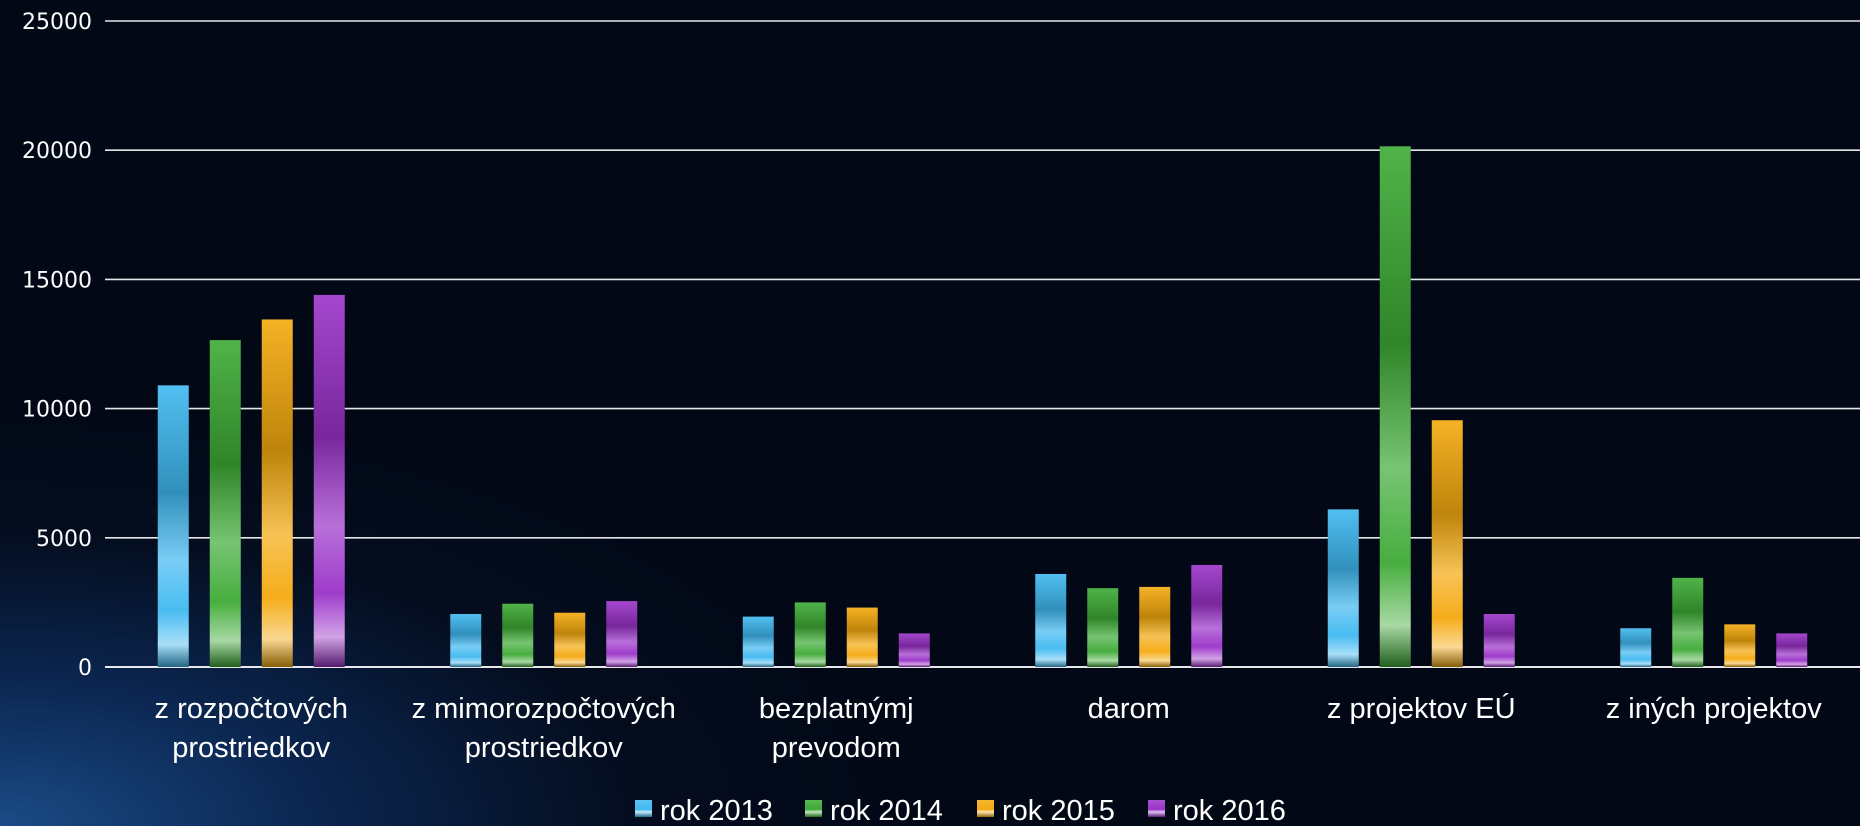 This screenshot has height=826, width=1860. What do you see at coordinates (1714, 709) in the screenshot?
I see `x-category-label: z iných projektov` at bounding box center [1714, 709].